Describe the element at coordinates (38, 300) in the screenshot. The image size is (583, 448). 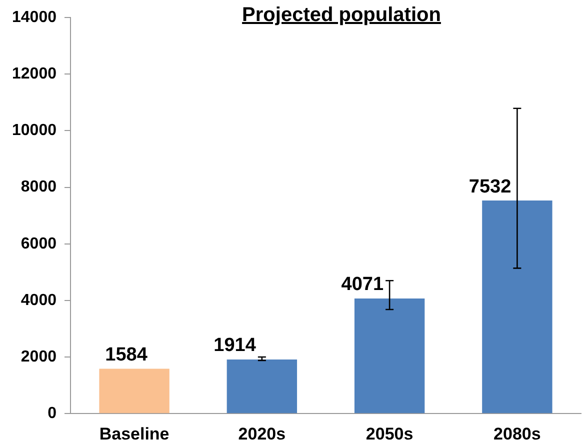
I see `y-tick-label: 4000` at that location.